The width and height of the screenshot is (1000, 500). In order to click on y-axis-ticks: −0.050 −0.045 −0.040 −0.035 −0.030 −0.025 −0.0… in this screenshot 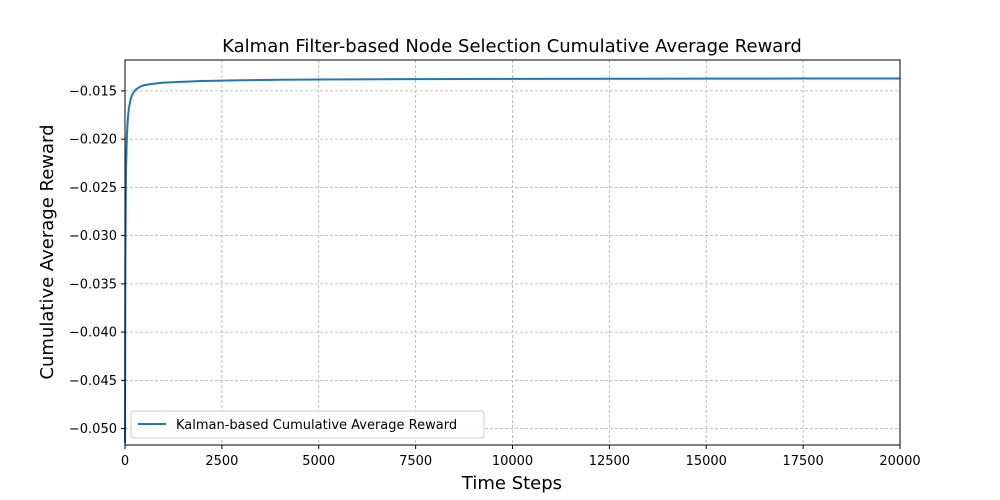, I will do `click(97, 260)`.